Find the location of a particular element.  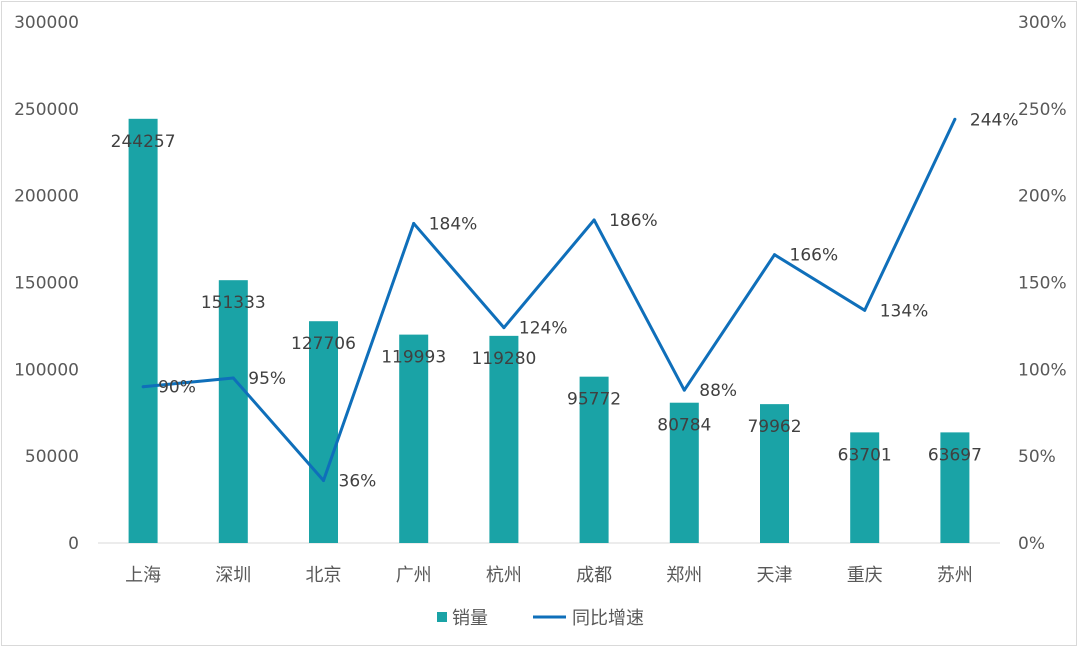

growth-value-label: 95% is located at coordinates (267, 379).